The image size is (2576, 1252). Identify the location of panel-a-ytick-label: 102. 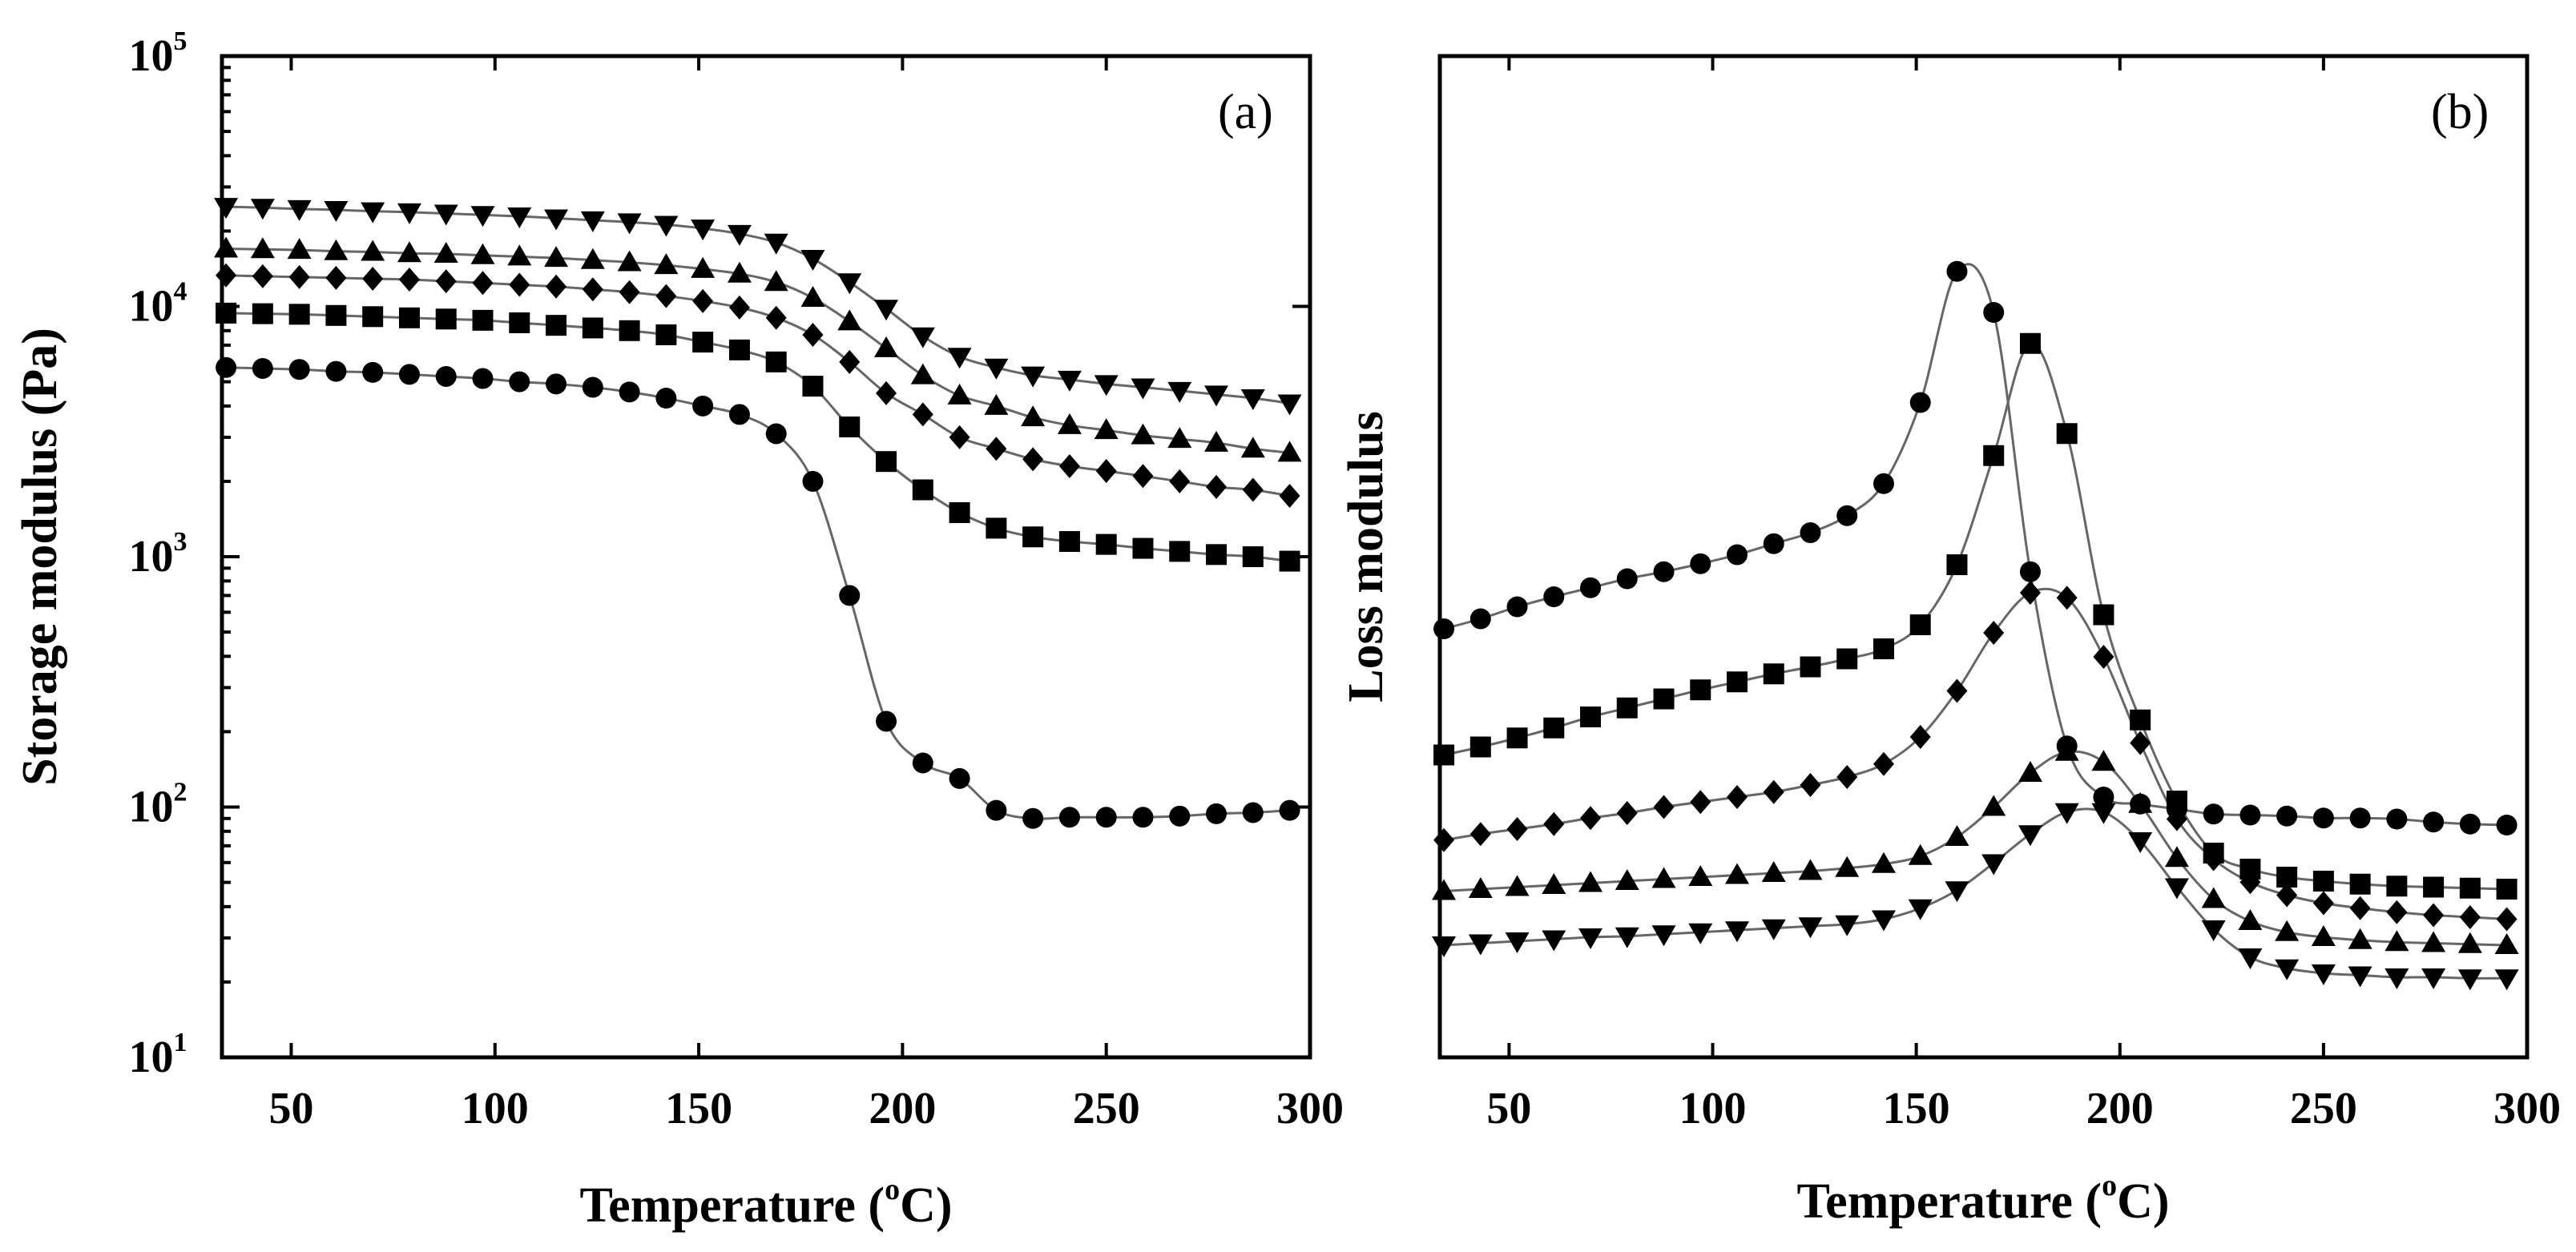
(158, 805).